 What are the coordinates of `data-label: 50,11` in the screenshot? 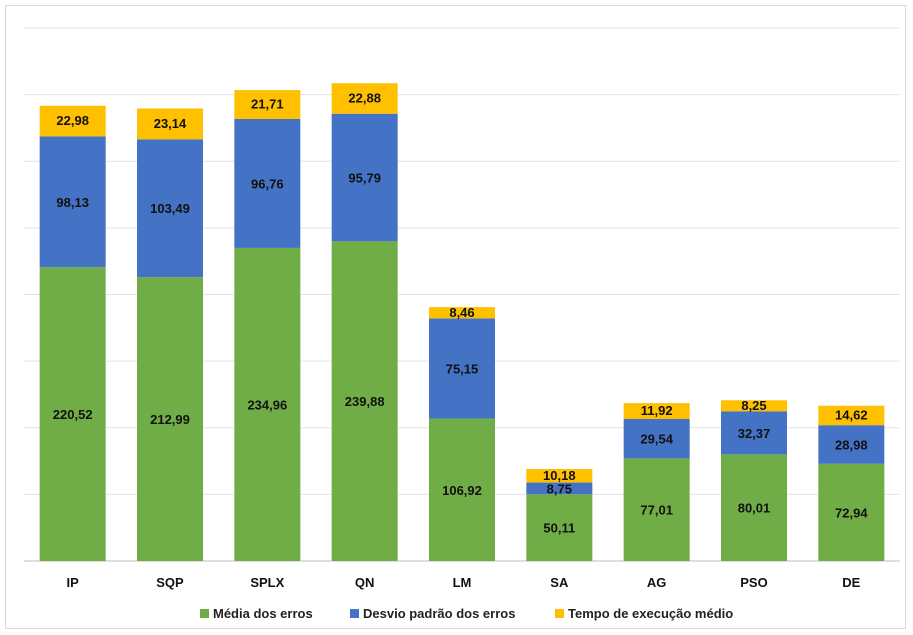 It's located at (559, 528).